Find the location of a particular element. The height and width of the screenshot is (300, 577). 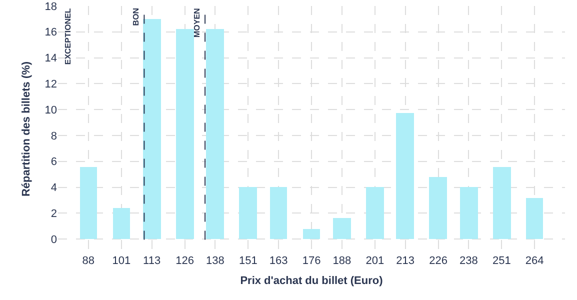

x-tick-label: 88 is located at coordinates (88, 261).